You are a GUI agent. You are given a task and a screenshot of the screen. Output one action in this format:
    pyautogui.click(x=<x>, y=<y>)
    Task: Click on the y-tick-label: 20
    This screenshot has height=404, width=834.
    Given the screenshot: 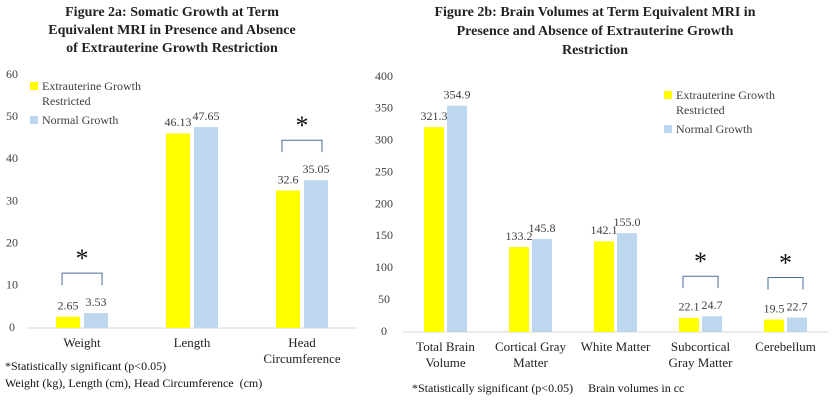 What is the action you would take?
    pyautogui.click(x=12, y=242)
    